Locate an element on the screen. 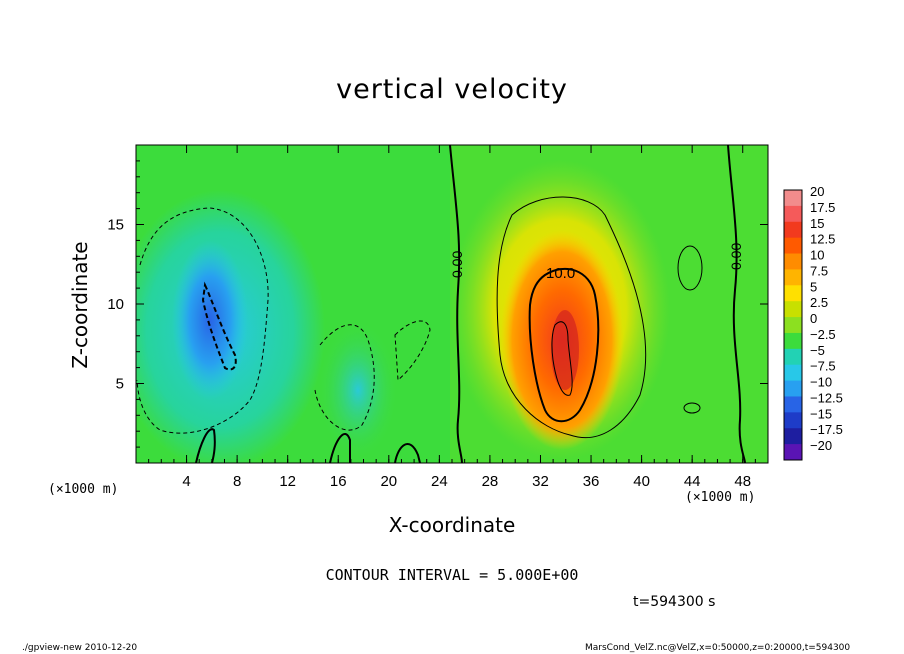 This screenshot has width=904, height=654. colorbar-label: 12.5 is located at coordinates (822, 239).